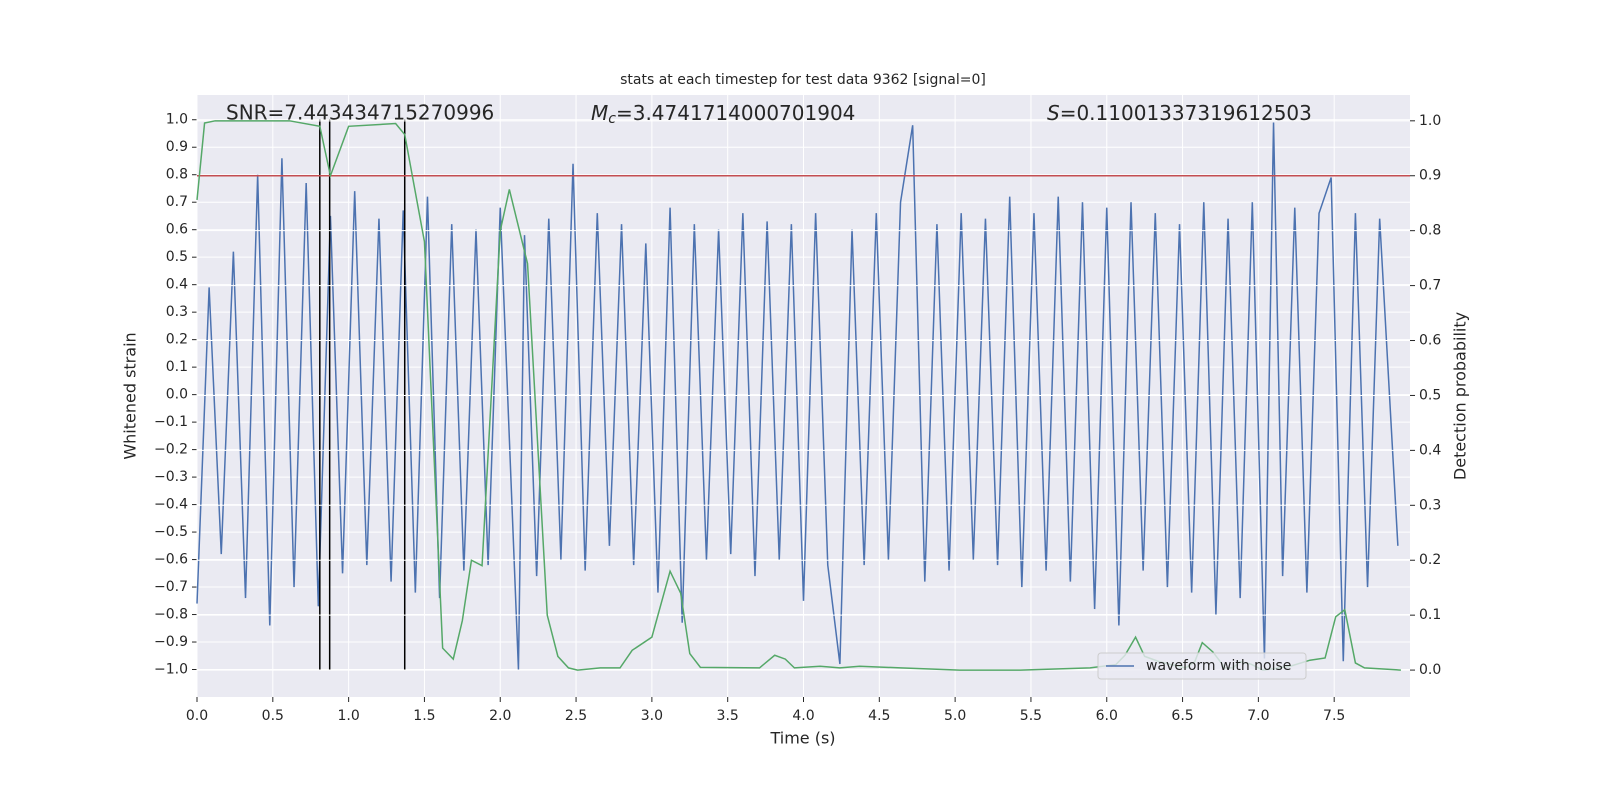 This screenshot has width=1600, height=800. What do you see at coordinates (1430, 615) in the screenshot?
I see `y2-tick-label: 0.1` at bounding box center [1430, 615].